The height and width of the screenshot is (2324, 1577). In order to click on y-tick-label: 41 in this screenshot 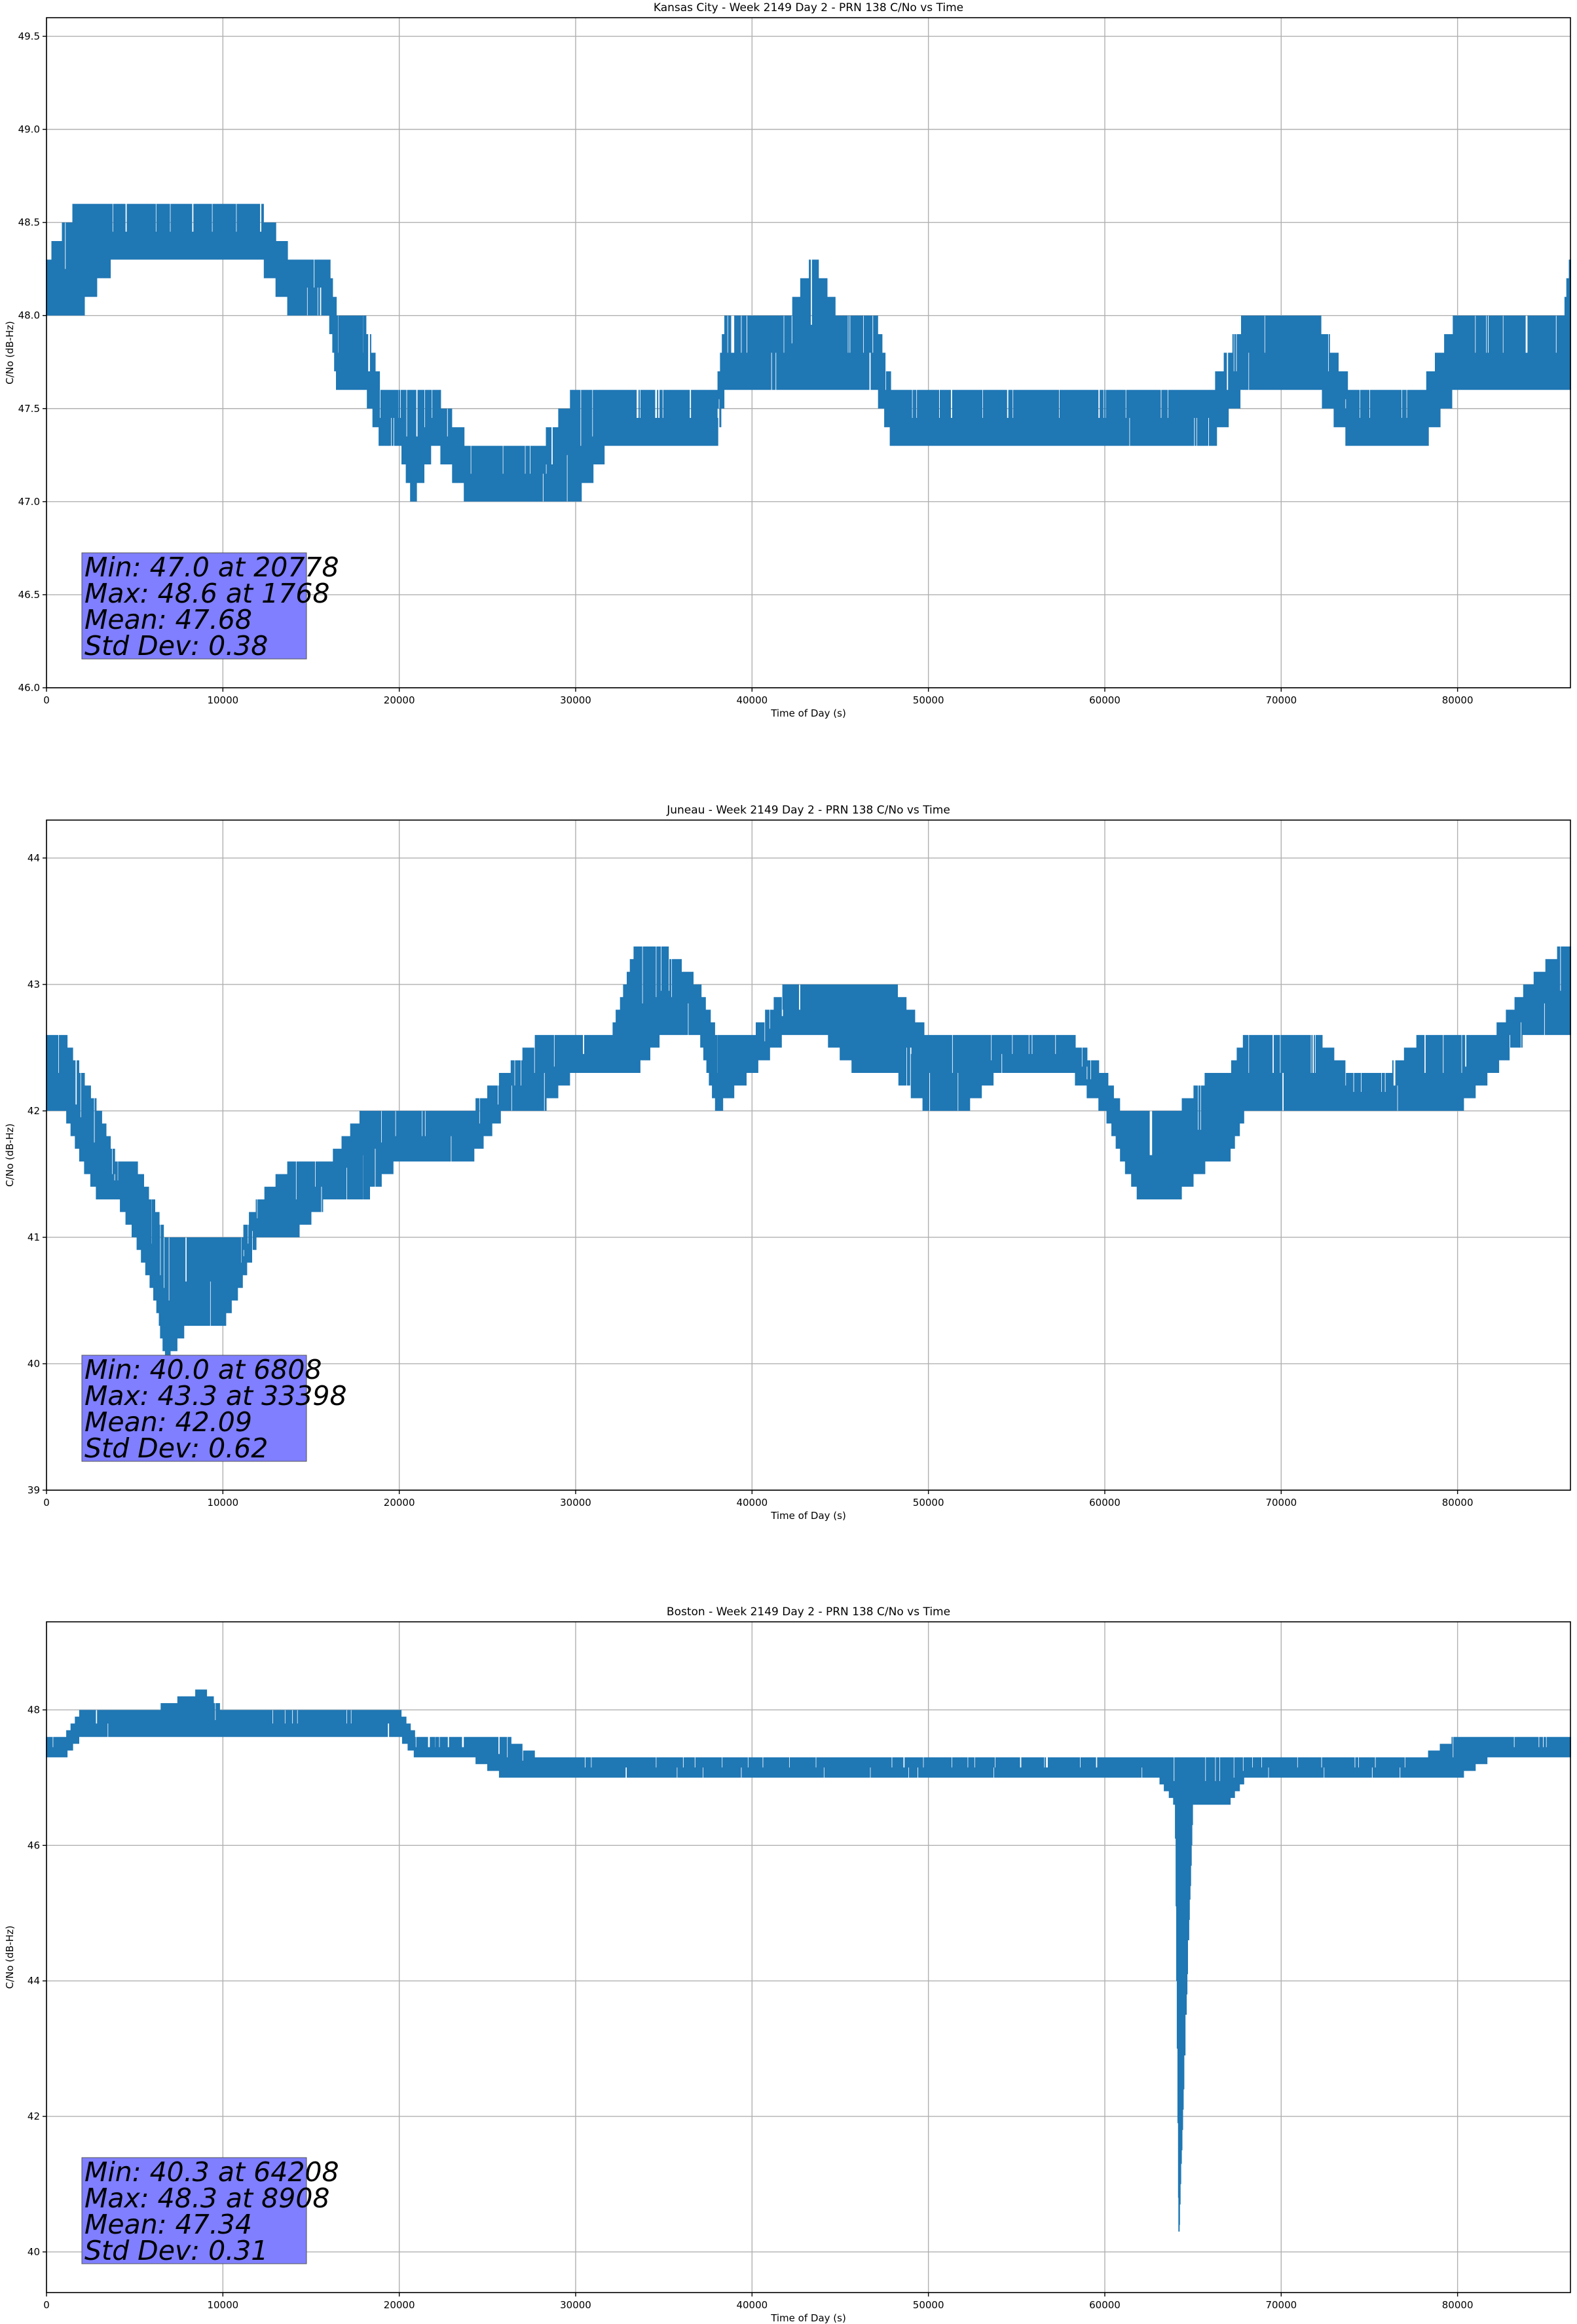, I will do `click(34, 1237)`.